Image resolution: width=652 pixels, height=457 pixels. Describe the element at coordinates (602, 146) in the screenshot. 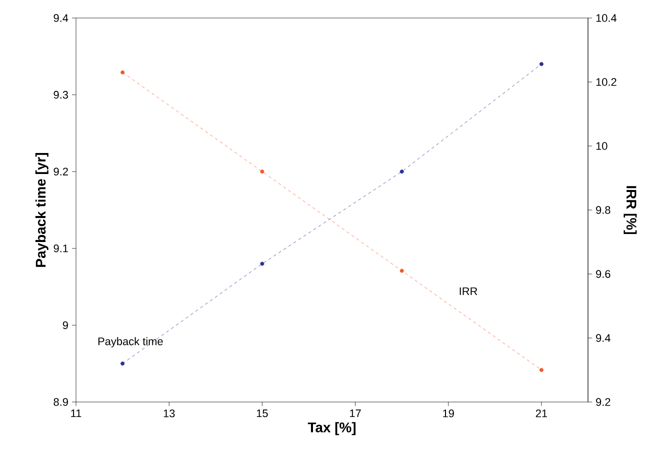

I see `y2-tick-label: 10` at that location.